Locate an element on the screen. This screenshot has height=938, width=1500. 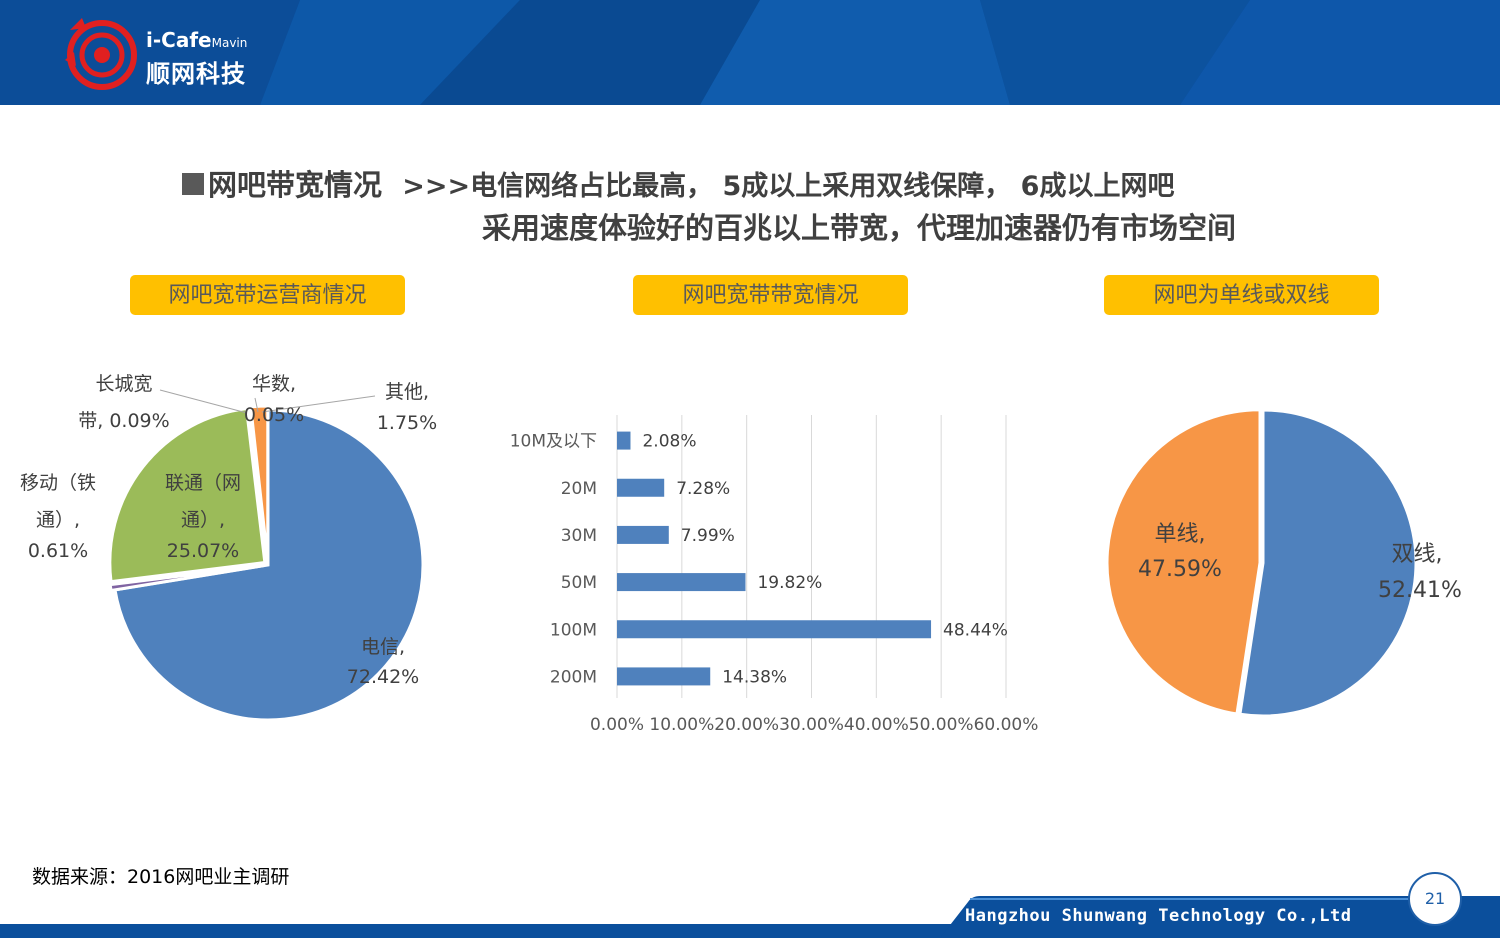
footer-tab is located at coordinates (1220, 917).